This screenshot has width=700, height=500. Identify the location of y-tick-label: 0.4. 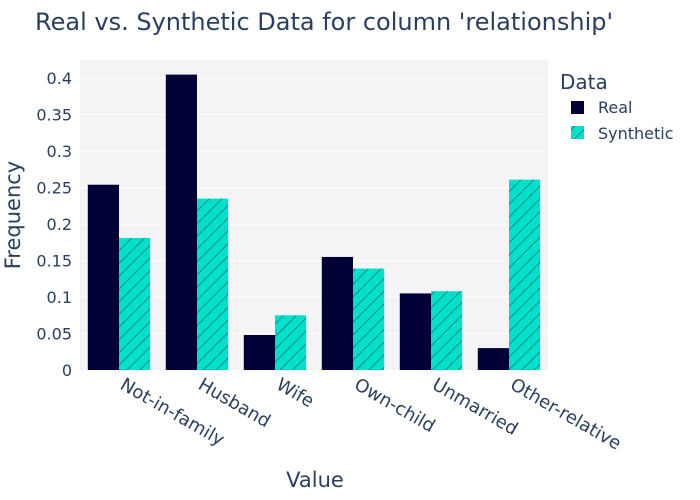
(59, 78).